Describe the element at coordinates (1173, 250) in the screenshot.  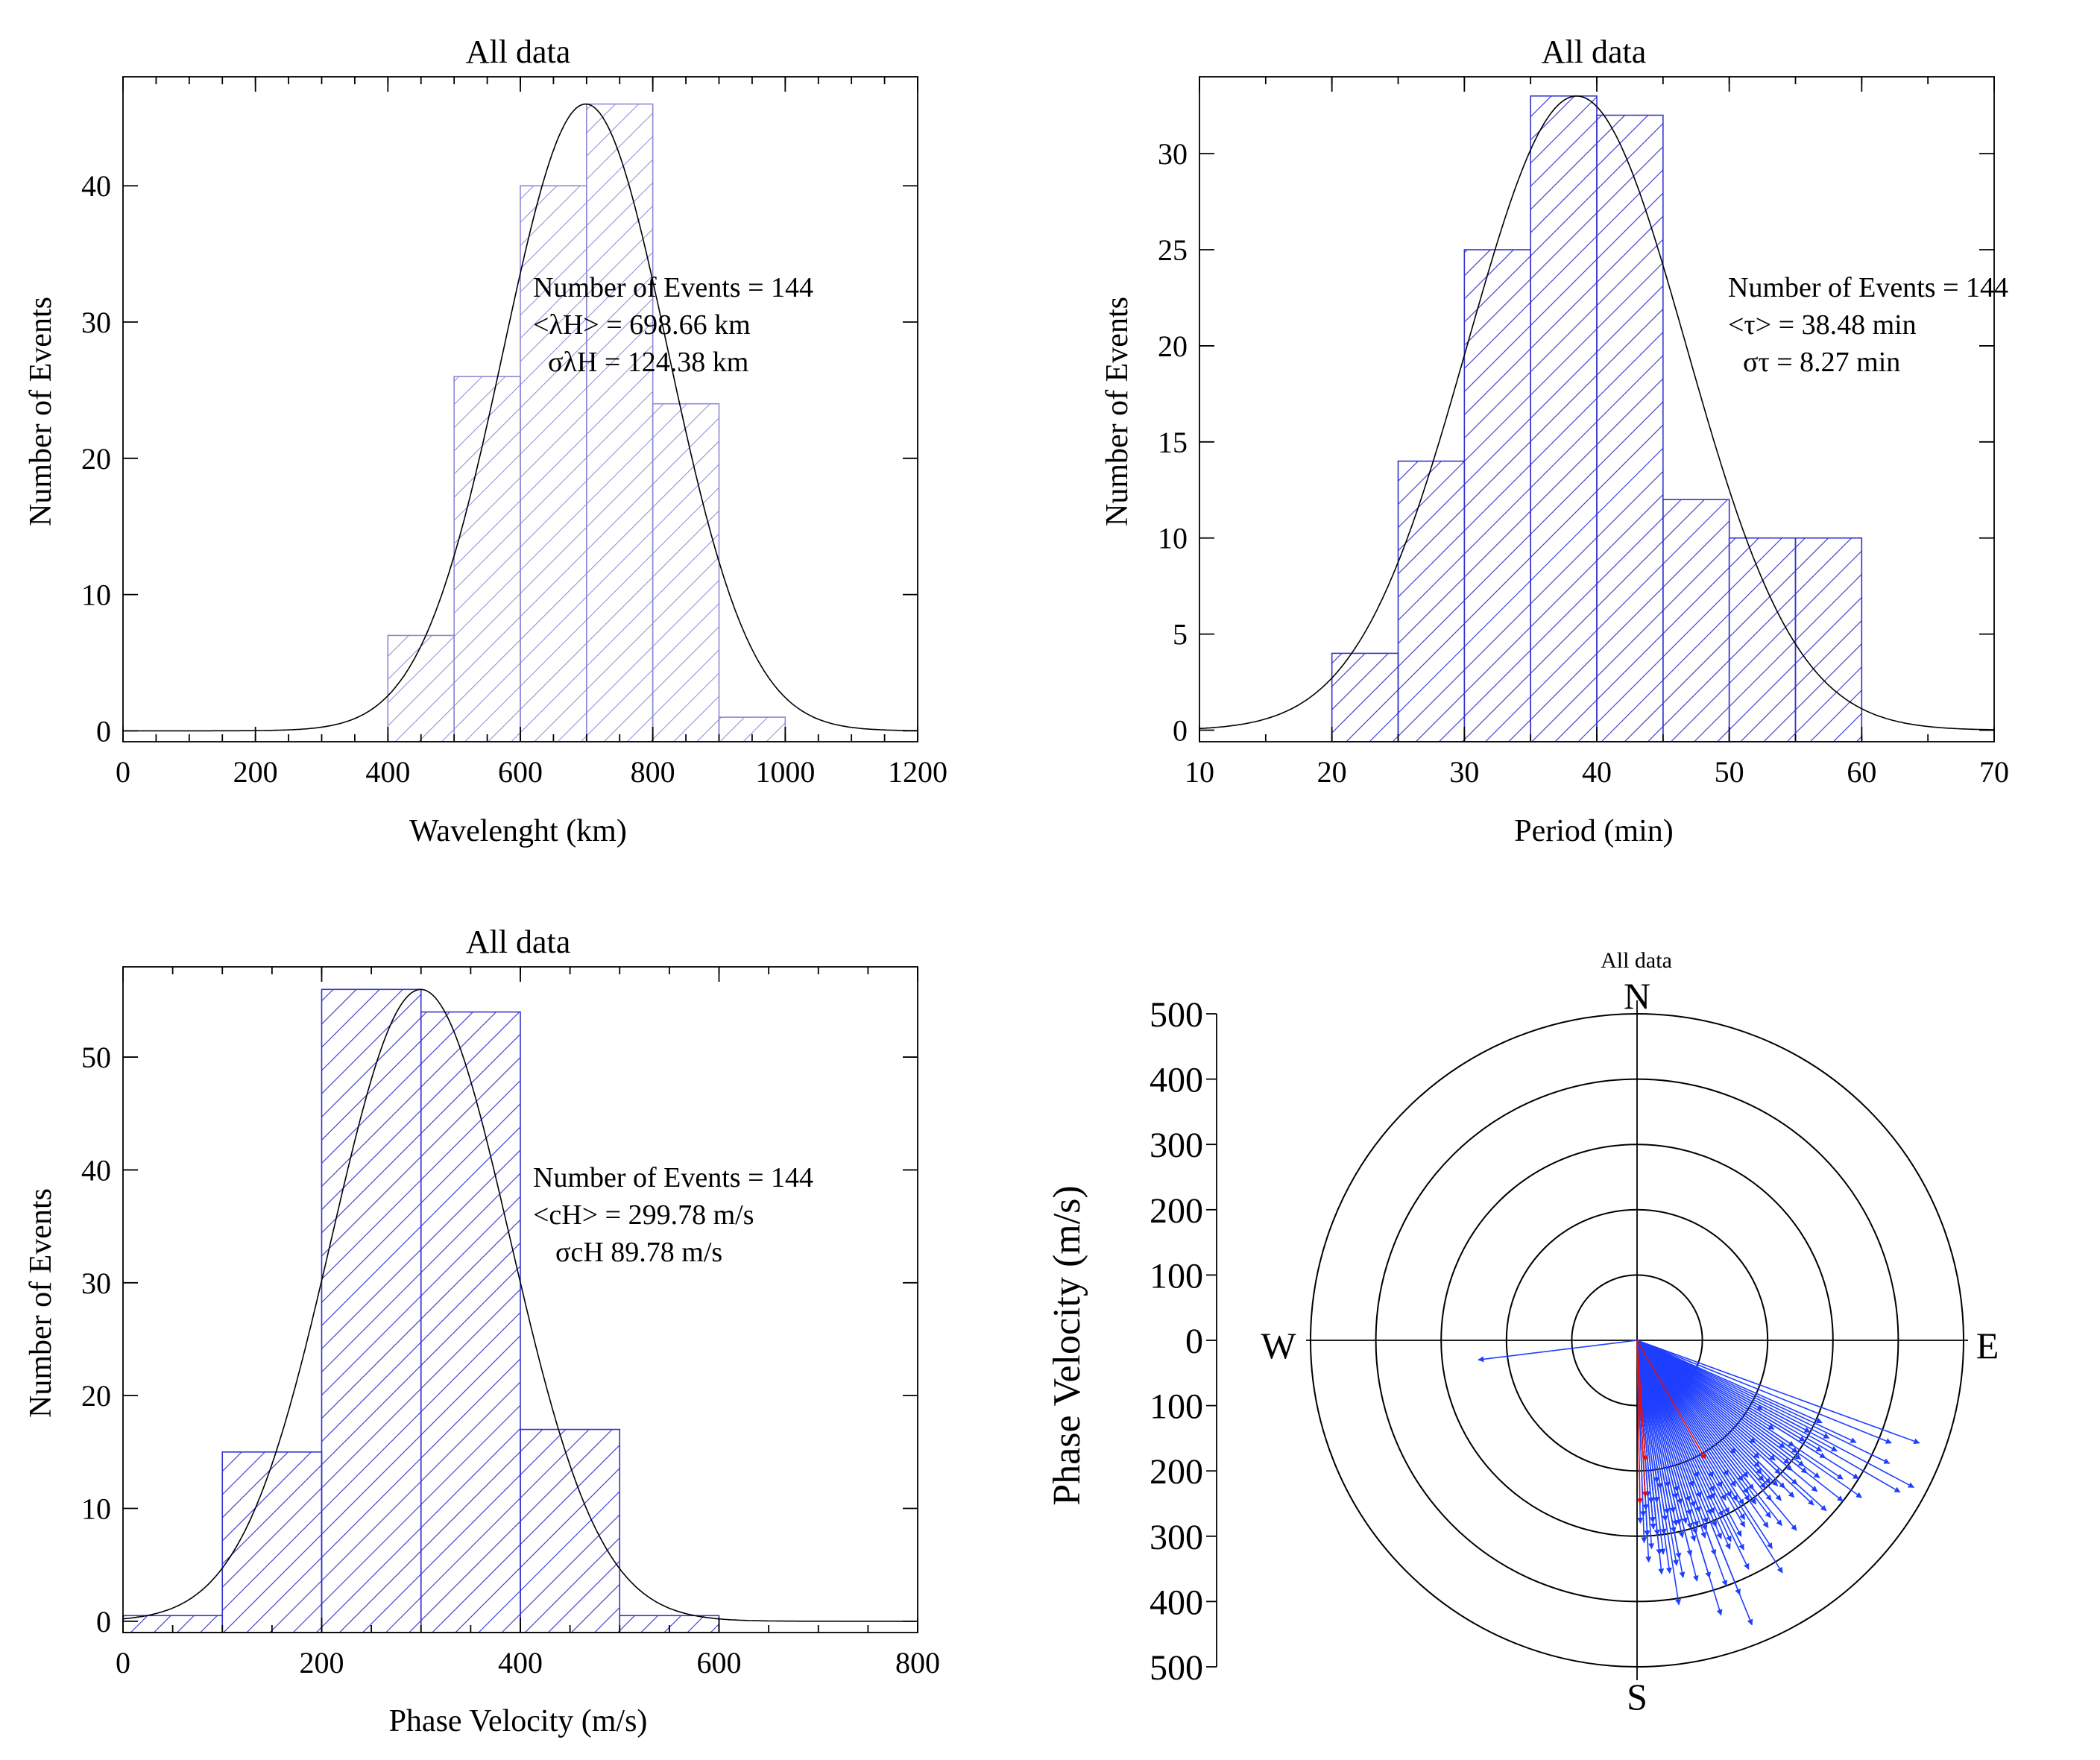
I see `y-tick-label: 25` at that location.